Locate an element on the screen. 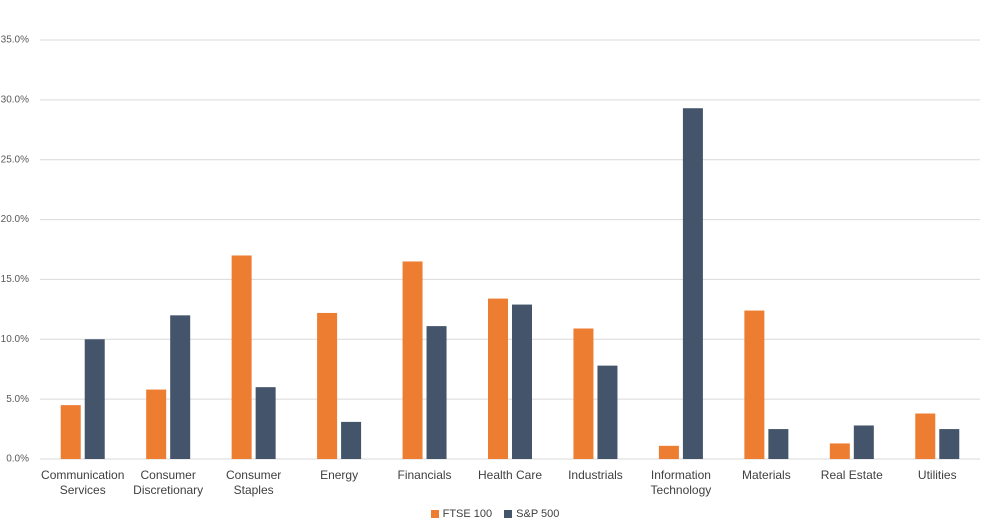  y-tick-label: 30.0% is located at coordinates (15, 99).